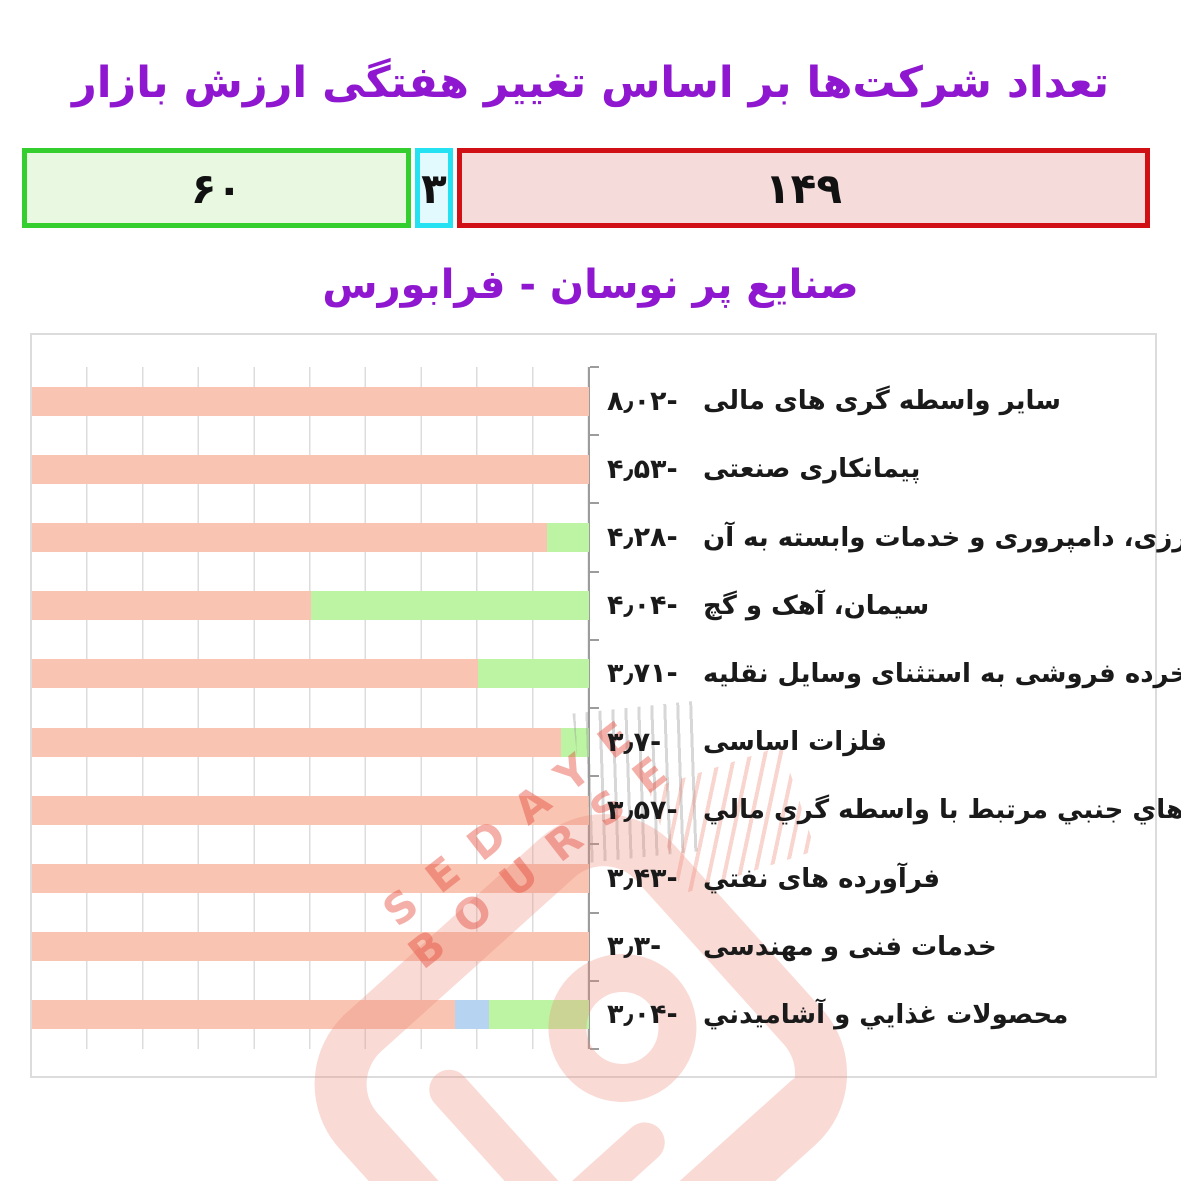 Image resolution: width=1181 pixels, height=1181 pixels. What do you see at coordinates (590, 285) in the screenshot?
I see `chart-title: صنایع پر نوسان - فرابورس` at bounding box center [590, 285].